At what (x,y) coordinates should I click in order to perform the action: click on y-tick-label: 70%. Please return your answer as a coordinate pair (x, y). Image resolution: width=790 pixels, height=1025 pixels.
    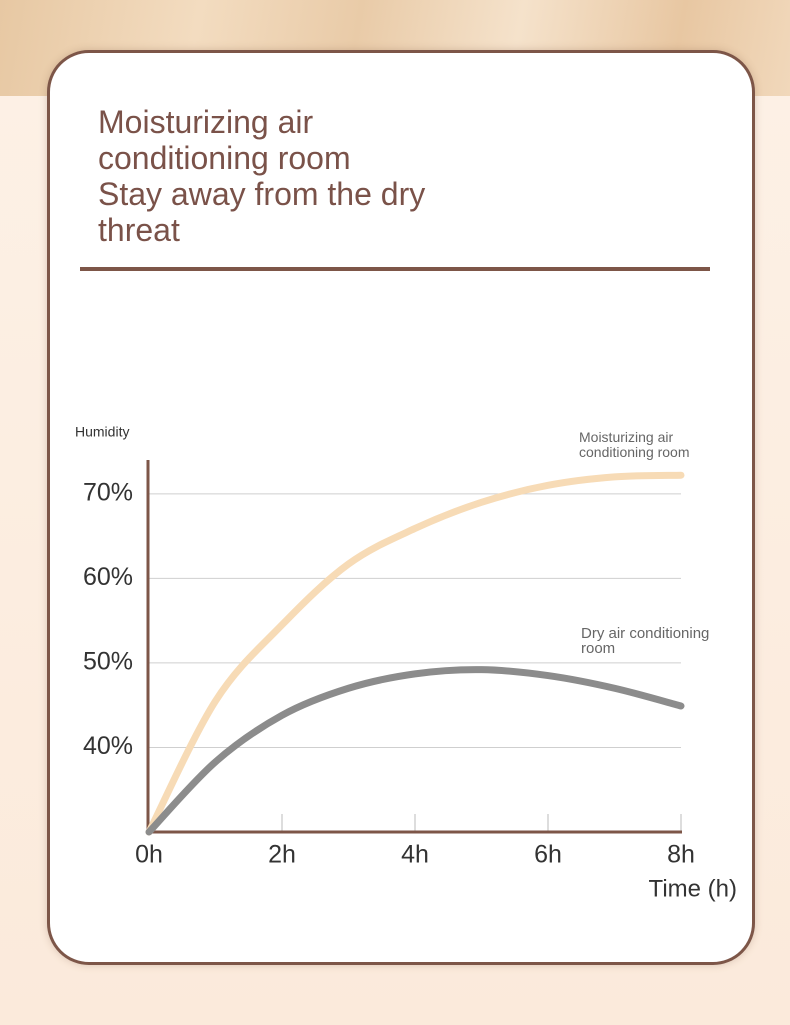
    Looking at the image, I should click on (108, 492).